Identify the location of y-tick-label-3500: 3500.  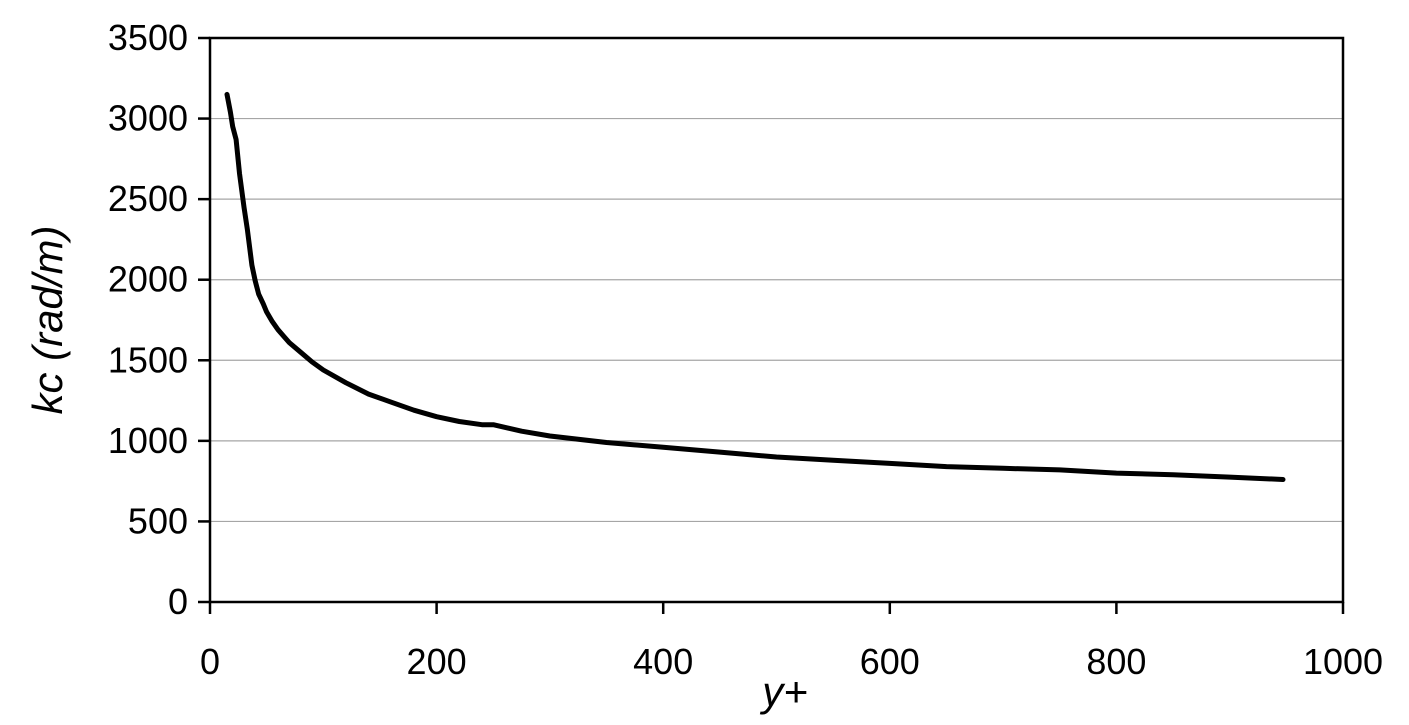
(148, 37).